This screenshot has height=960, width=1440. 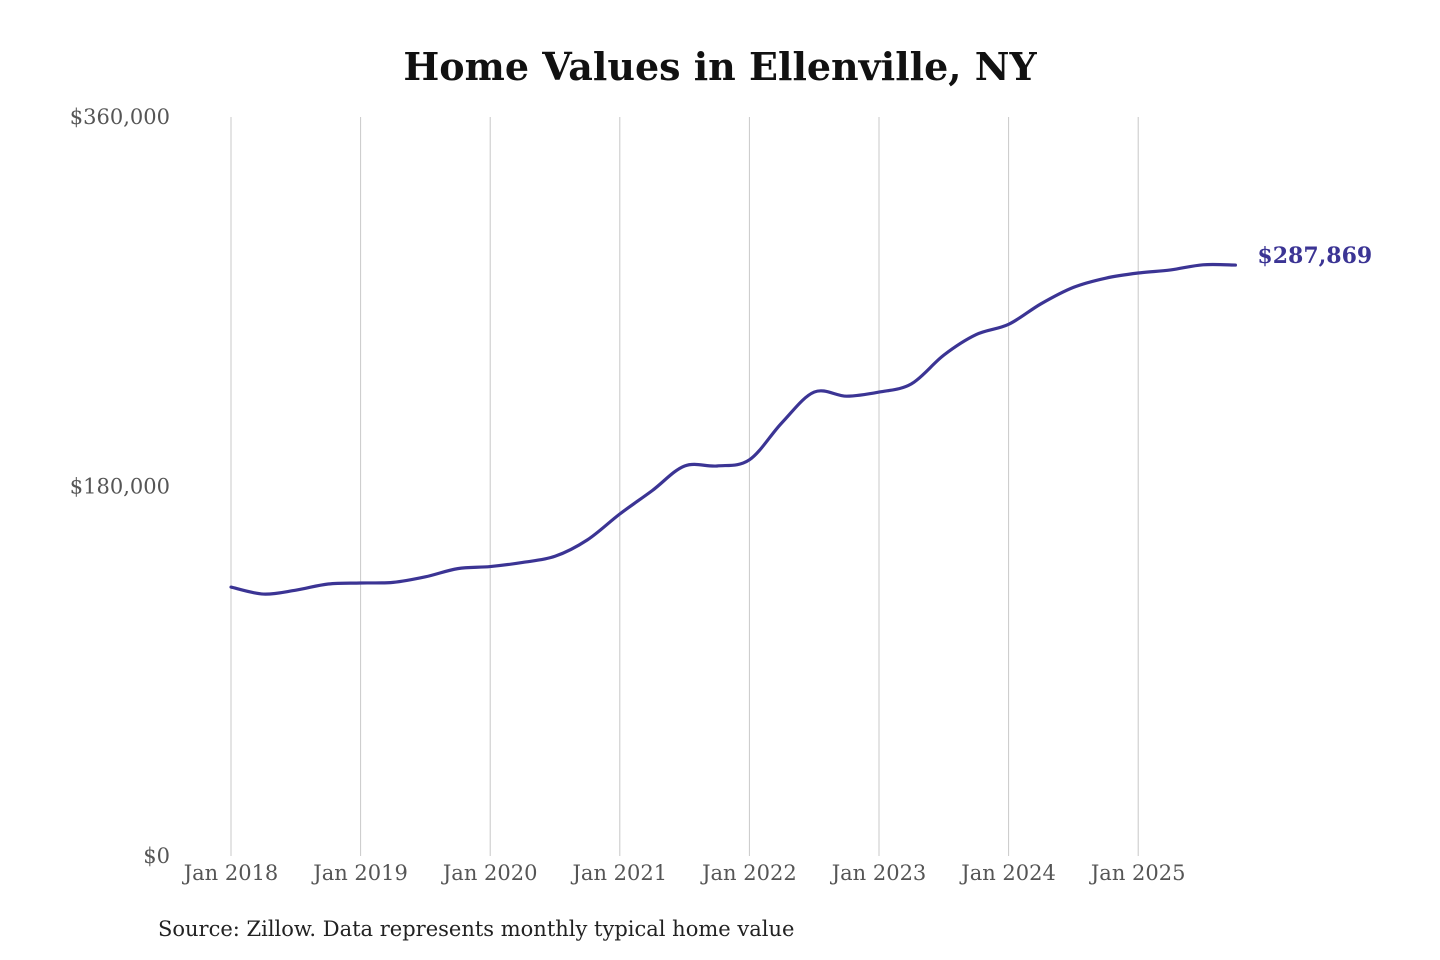 What do you see at coordinates (1137, 873) in the screenshot?
I see `x-tick-label: Jan 2025` at bounding box center [1137, 873].